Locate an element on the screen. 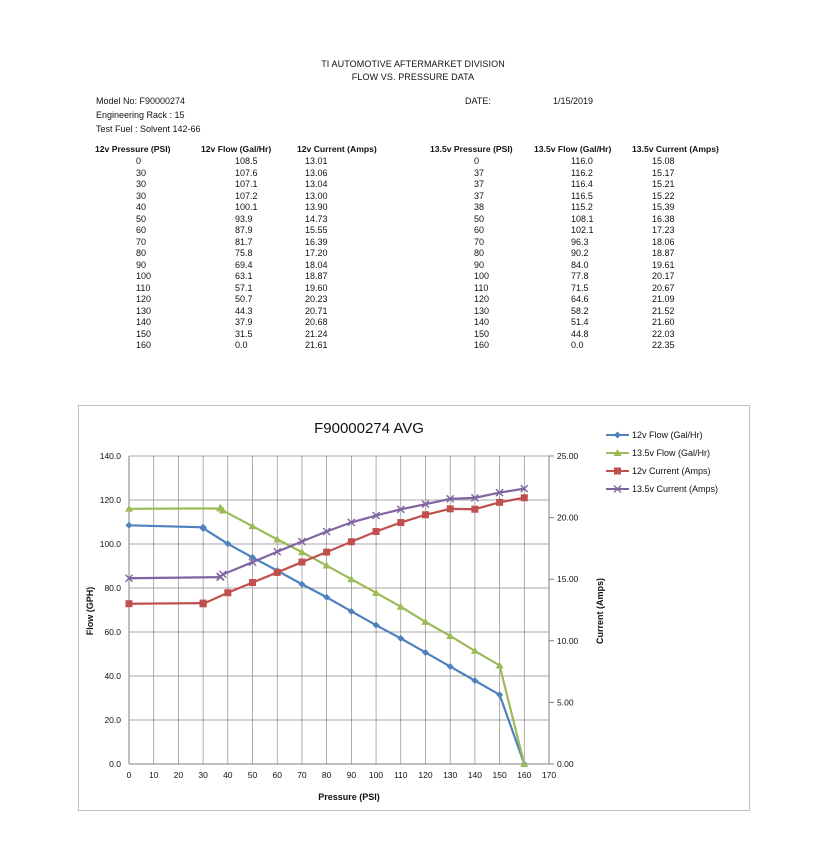 The height and width of the screenshot is (868, 826). table-cell: 51.4 is located at coordinates (580, 322).